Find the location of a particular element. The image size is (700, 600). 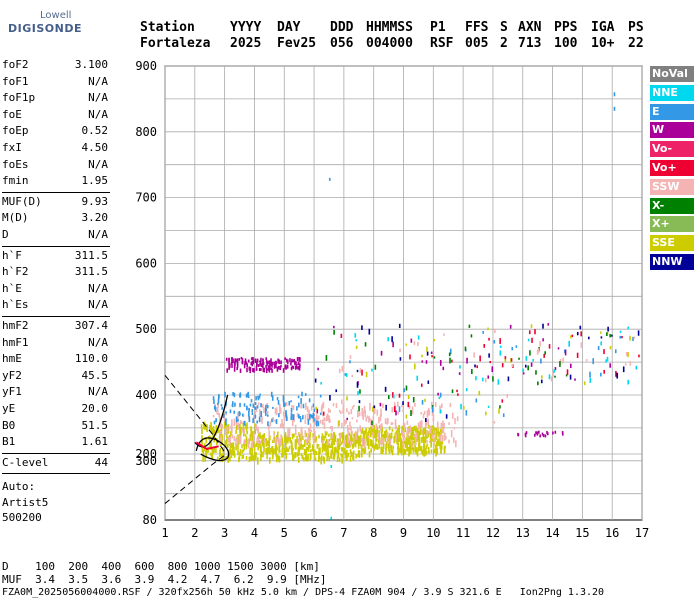

parameter-name: yF2 is located at coordinates (12, 375).